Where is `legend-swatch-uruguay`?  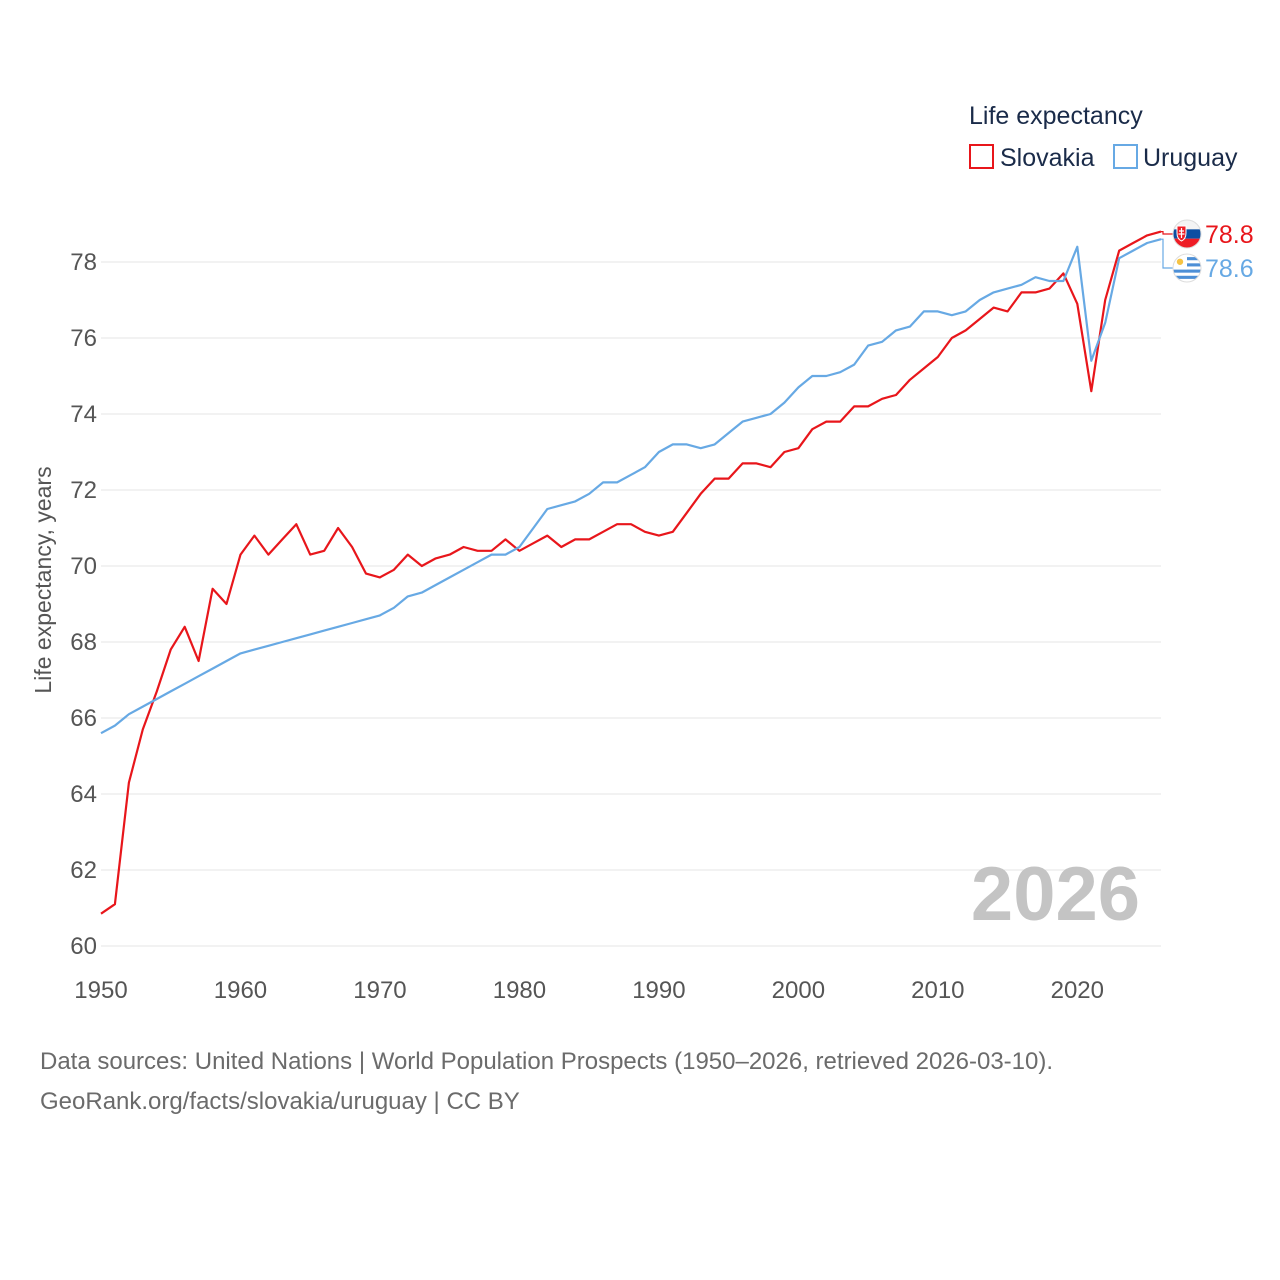
legend-swatch-uruguay is located at coordinates (1125, 156).